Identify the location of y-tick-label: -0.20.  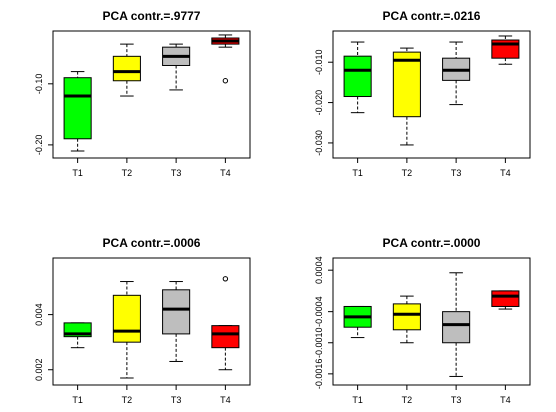
(39, 145).